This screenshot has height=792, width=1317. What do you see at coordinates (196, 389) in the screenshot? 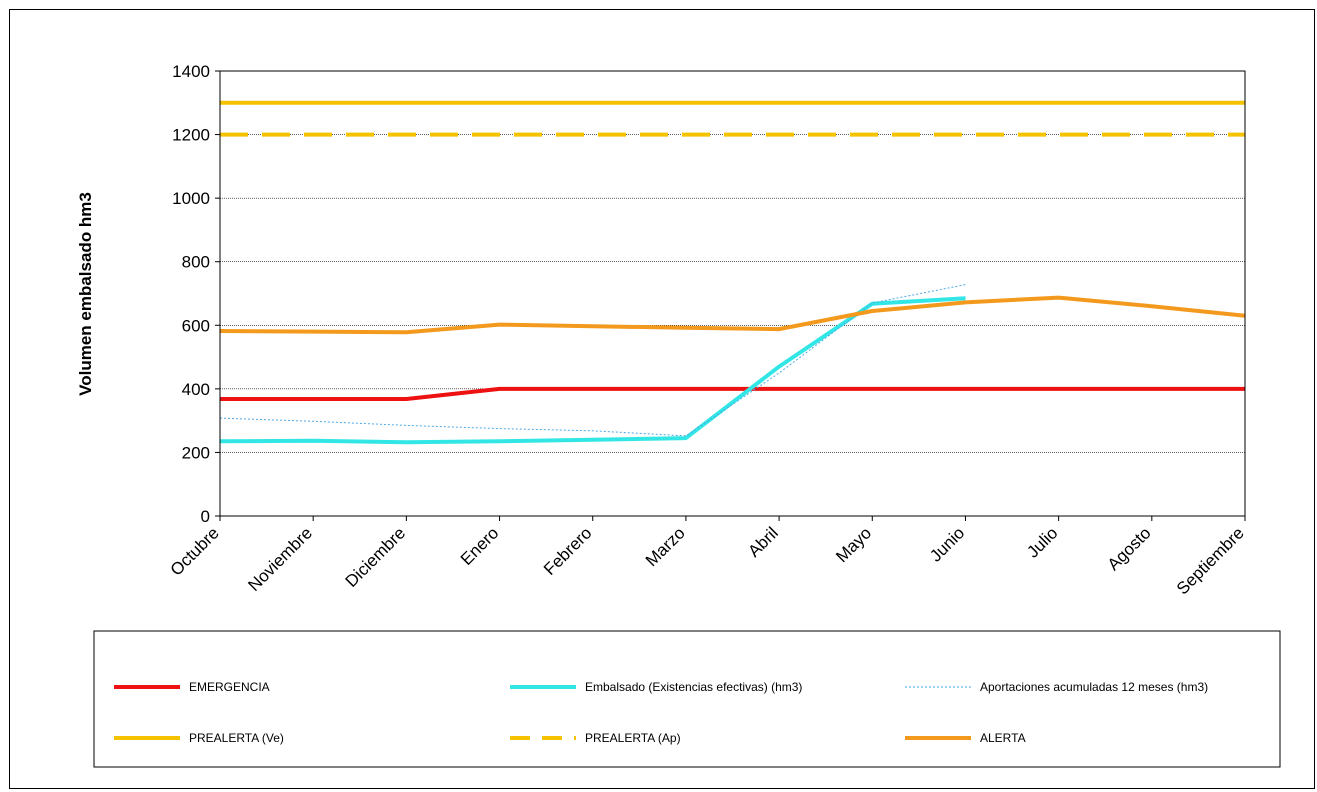
I see `y-tick-label: 400` at bounding box center [196, 389].